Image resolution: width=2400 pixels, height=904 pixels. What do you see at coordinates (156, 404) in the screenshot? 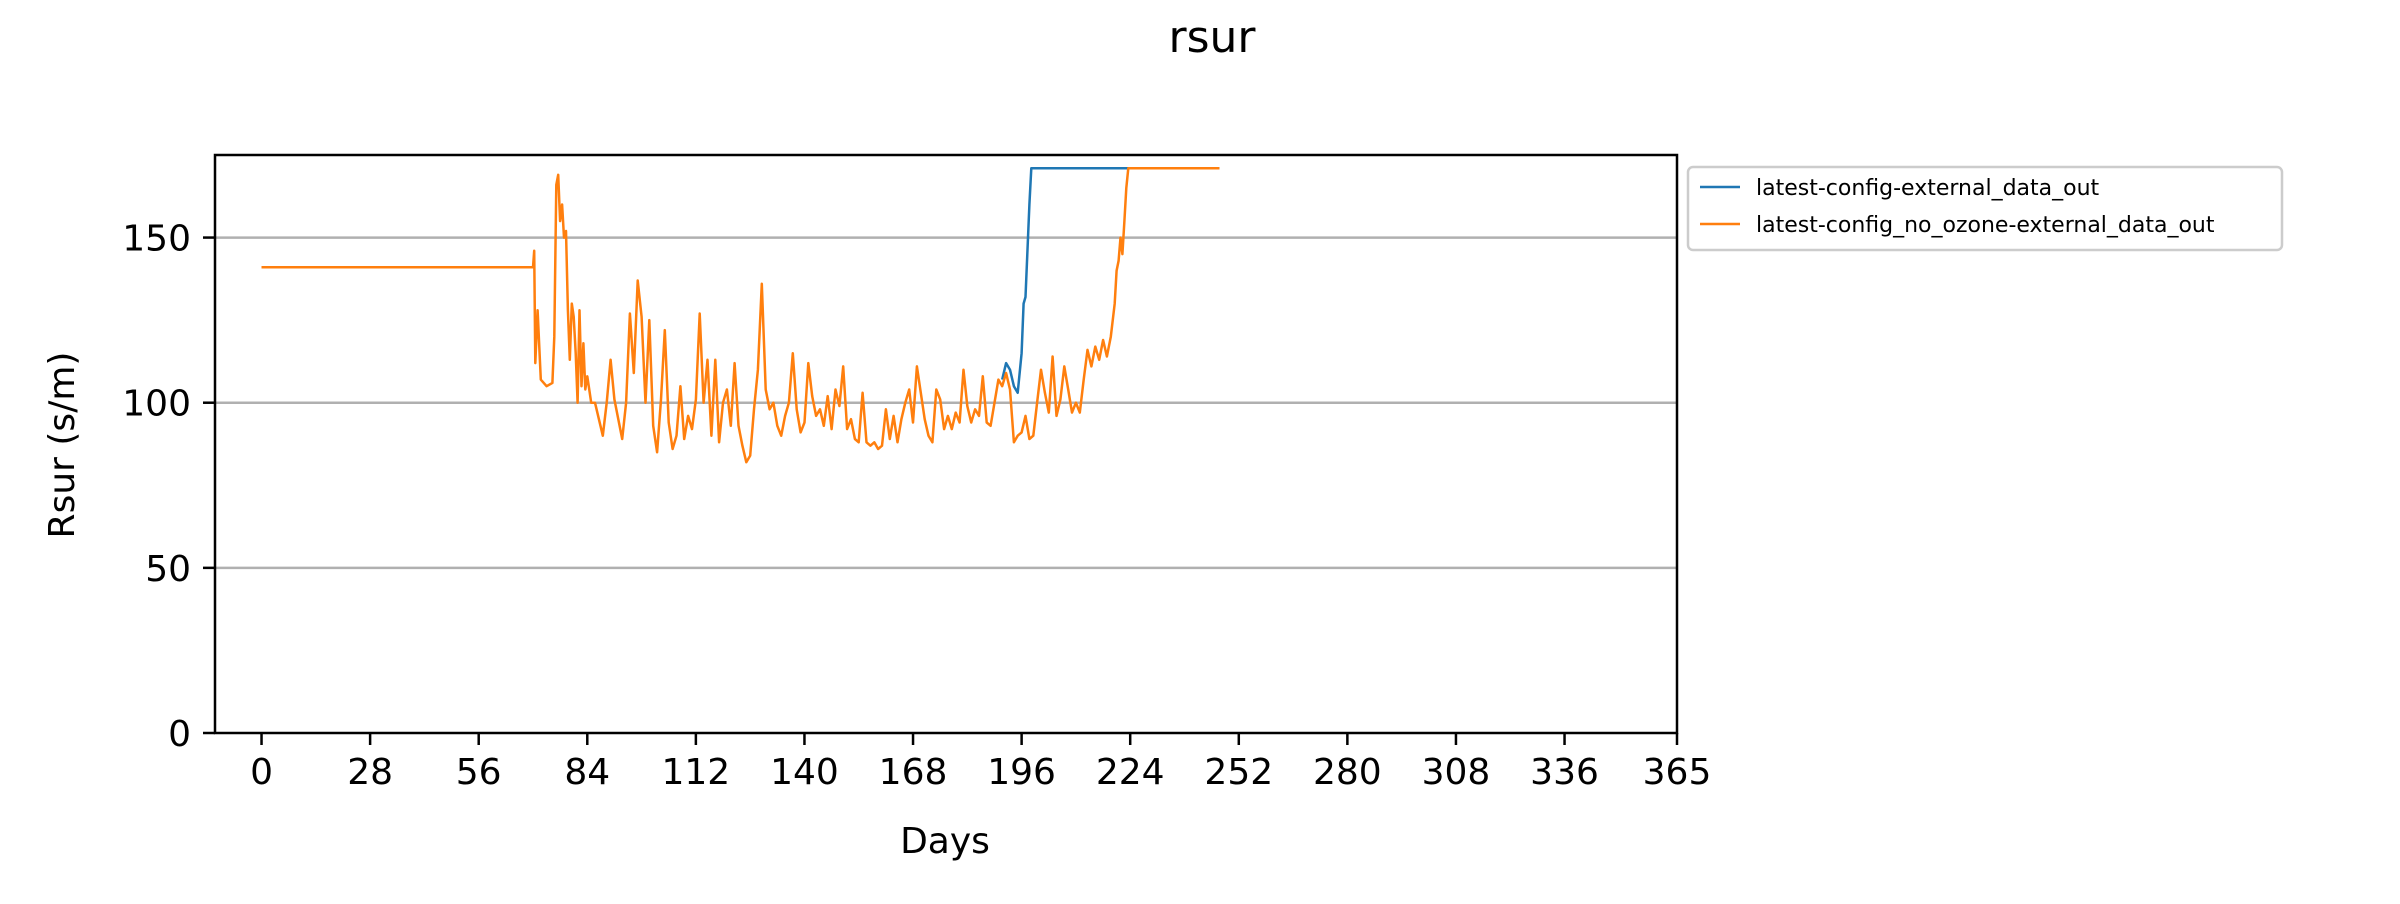
I see `y-tick-label: 100` at bounding box center [156, 404].